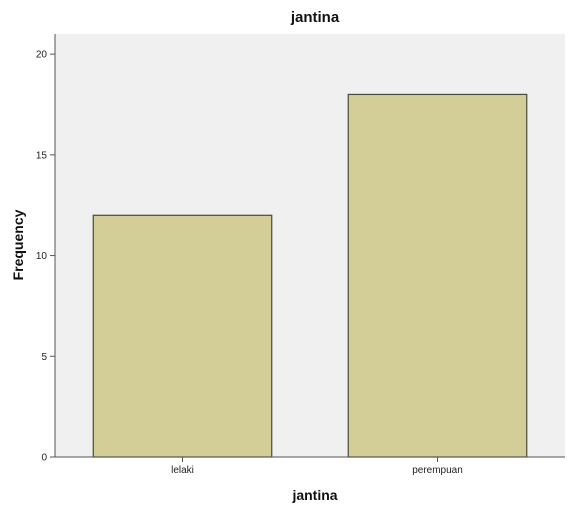 The height and width of the screenshot is (509, 574). I want to click on y-axis-title: Frequency, so click(18, 244).